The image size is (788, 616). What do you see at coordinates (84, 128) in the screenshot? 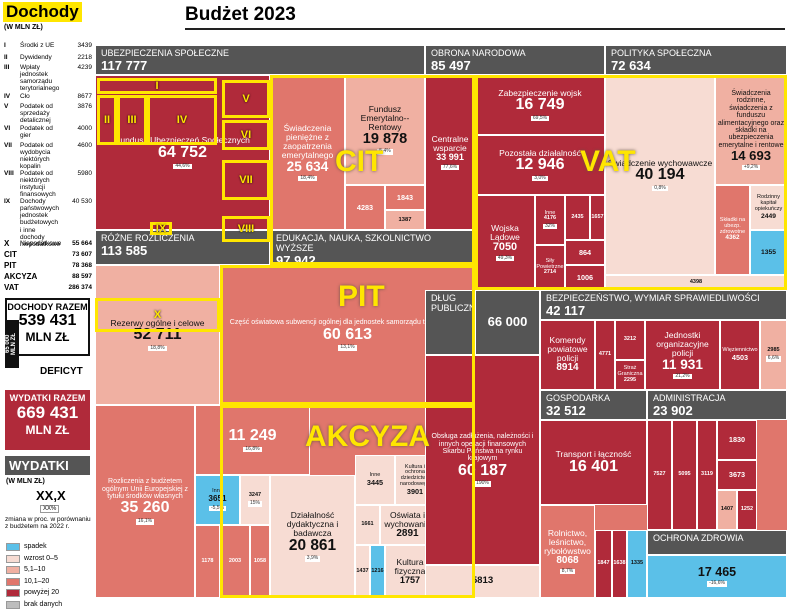
I see `income-value: 4000` at bounding box center [84, 128].